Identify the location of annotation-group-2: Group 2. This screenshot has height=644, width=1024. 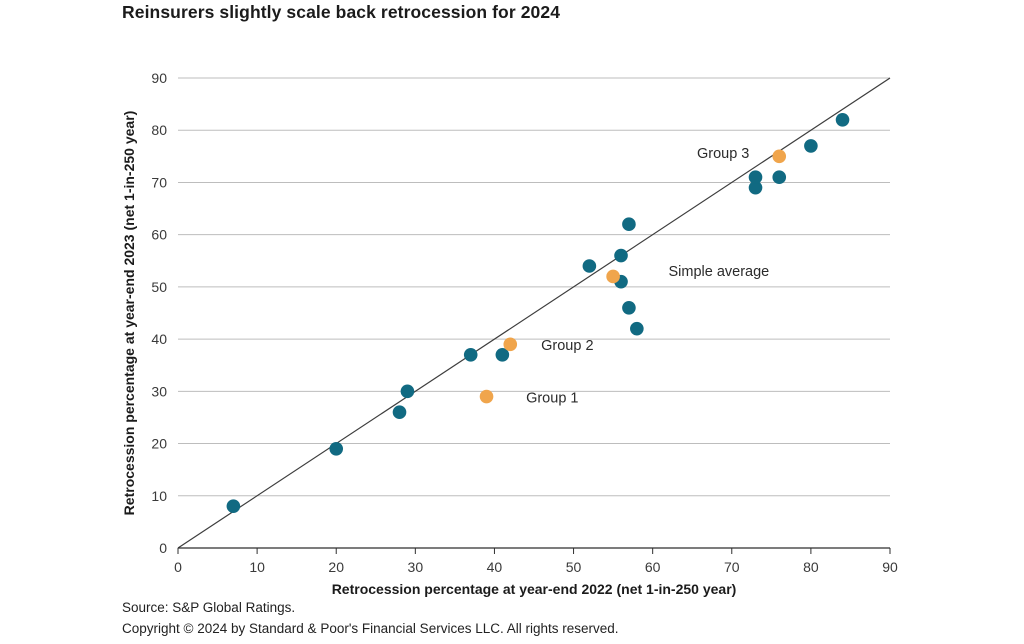
(567, 346).